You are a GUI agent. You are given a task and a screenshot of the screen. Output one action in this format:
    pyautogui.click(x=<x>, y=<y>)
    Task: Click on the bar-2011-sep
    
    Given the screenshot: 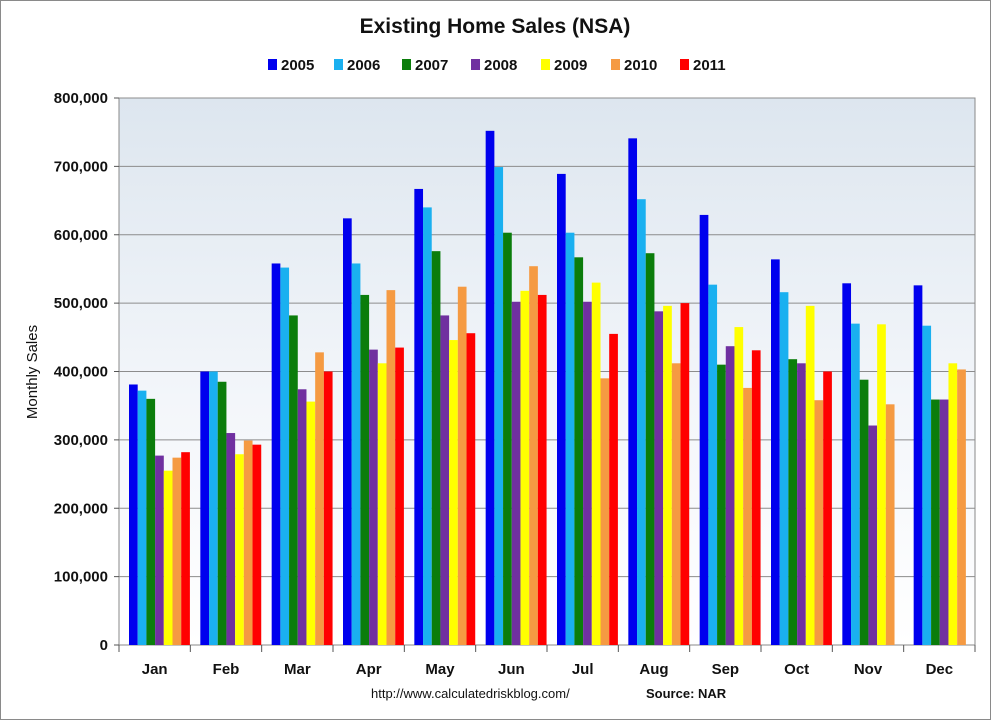 What is the action you would take?
    pyautogui.click(x=756, y=497)
    